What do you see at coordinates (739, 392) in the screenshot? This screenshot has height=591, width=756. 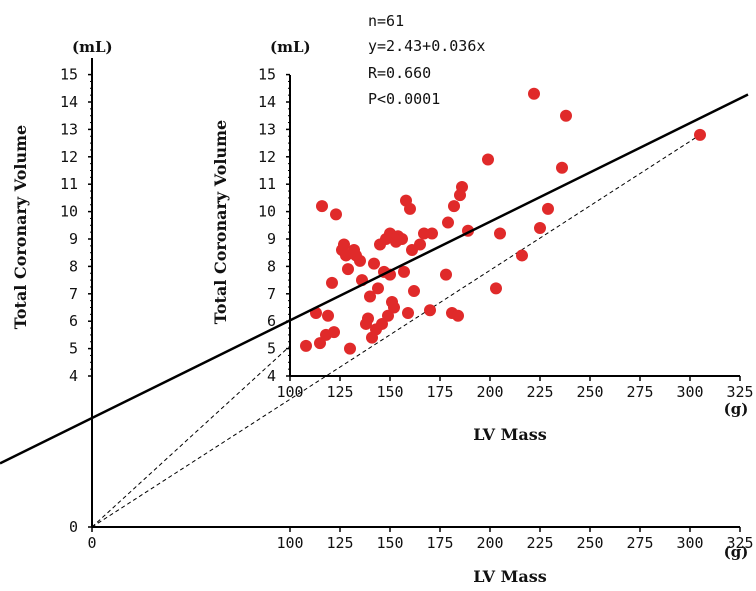 I see `inner-x-tick-label: 325` at bounding box center [739, 392].